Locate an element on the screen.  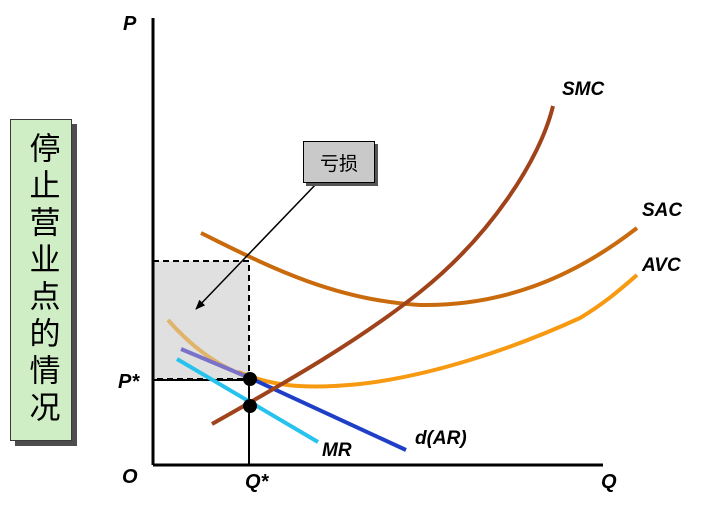
demand-line is located at coordinates (328, 414).